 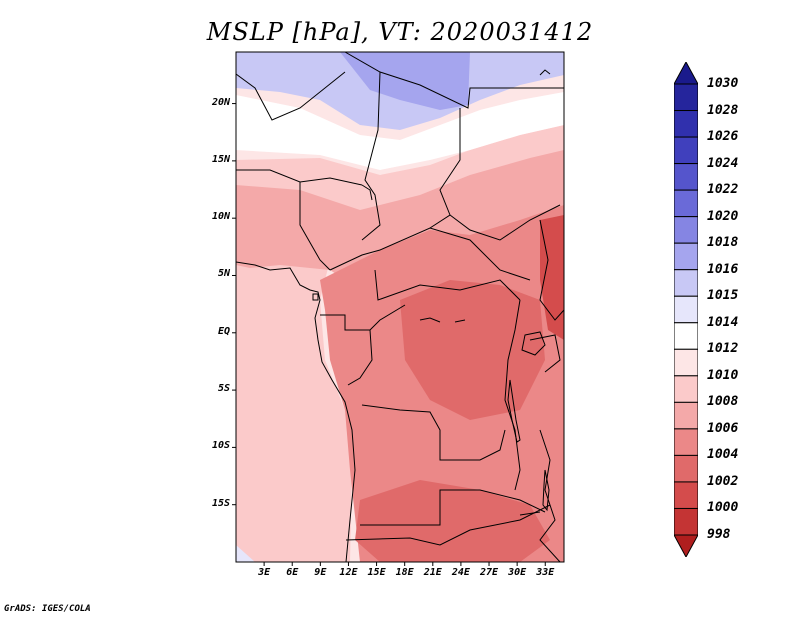 What do you see at coordinates (489, 572) in the screenshot?
I see `lon-label: 27E` at bounding box center [489, 572].